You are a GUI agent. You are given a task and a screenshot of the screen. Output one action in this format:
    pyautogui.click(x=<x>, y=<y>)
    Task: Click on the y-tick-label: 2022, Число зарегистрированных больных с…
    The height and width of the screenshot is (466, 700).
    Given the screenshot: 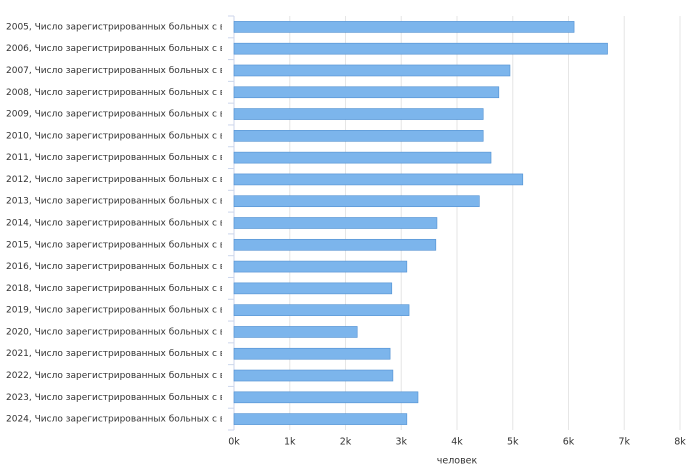 What is the action you would take?
    pyautogui.click(x=119, y=376)
    